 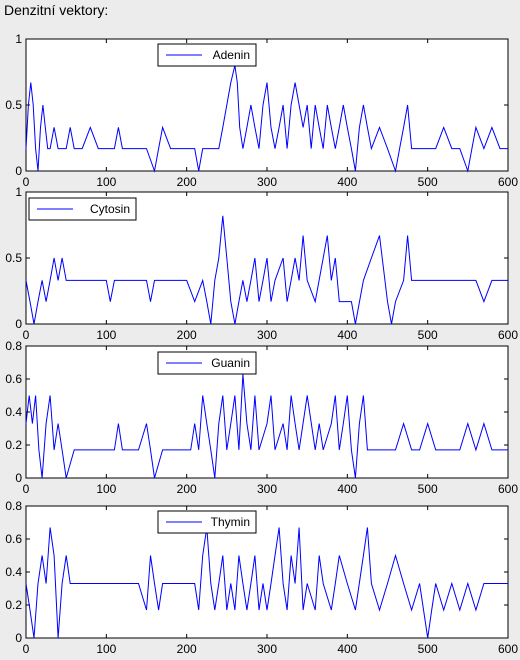 What do you see at coordinates (110, 209) in the screenshot?
I see `legend-label: Cytosin` at bounding box center [110, 209].